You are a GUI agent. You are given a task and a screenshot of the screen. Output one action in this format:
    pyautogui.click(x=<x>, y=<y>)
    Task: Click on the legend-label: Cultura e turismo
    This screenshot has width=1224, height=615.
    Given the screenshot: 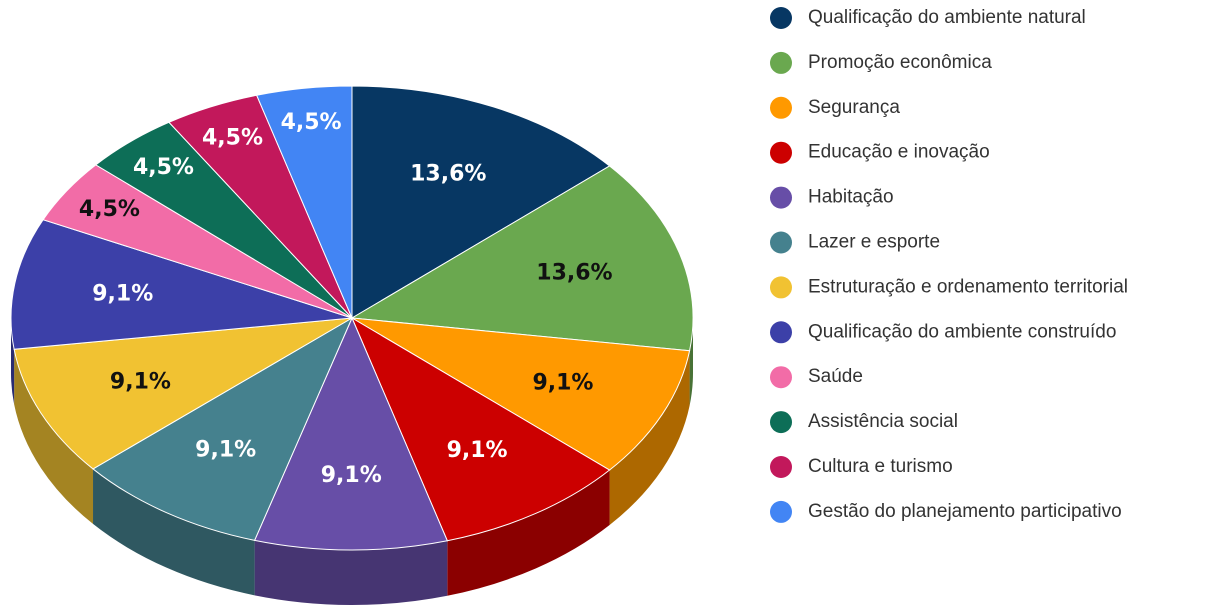 What is the action you would take?
    pyautogui.click(x=880, y=466)
    